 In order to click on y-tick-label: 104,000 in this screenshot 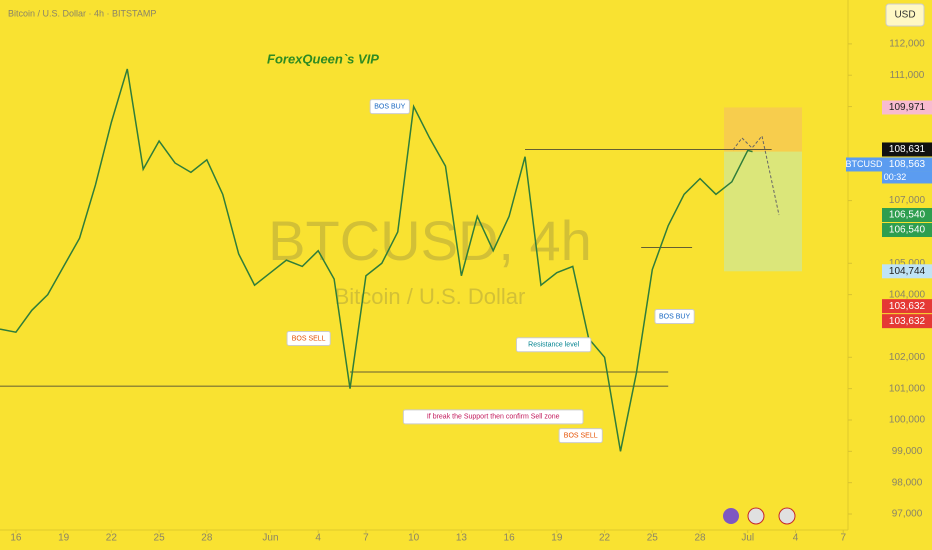, I will do `click(907, 294)`.